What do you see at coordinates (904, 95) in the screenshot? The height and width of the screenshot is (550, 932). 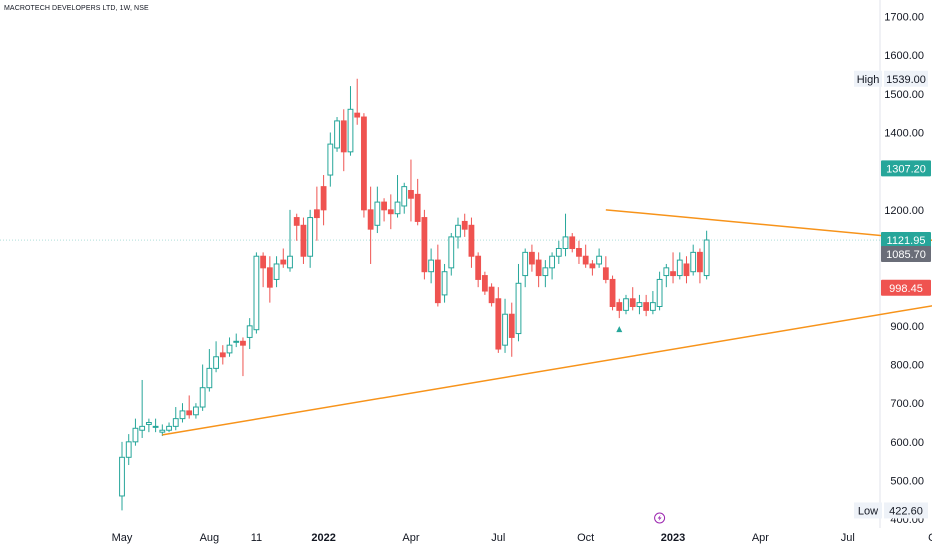 I see `y-tick-label: 1500.00` at bounding box center [904, 95].